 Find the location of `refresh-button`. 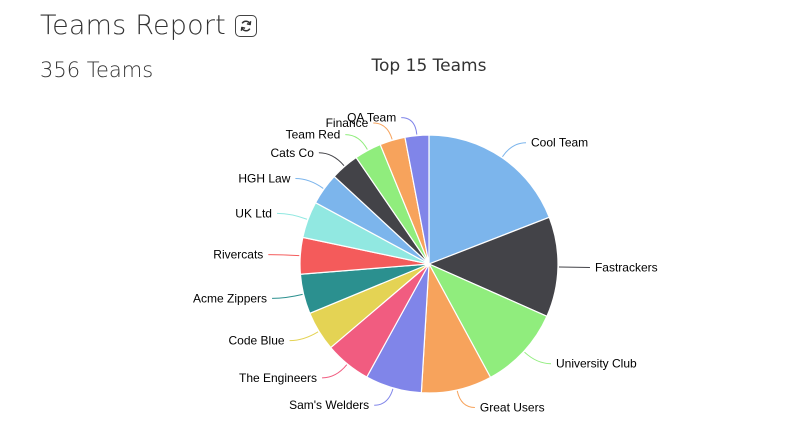

refresh-button is located at coordinates (245, 26).